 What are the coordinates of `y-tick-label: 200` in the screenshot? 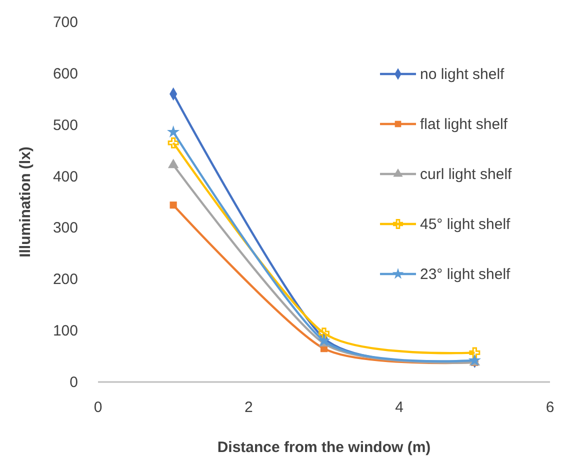 It's located at (65, 279).